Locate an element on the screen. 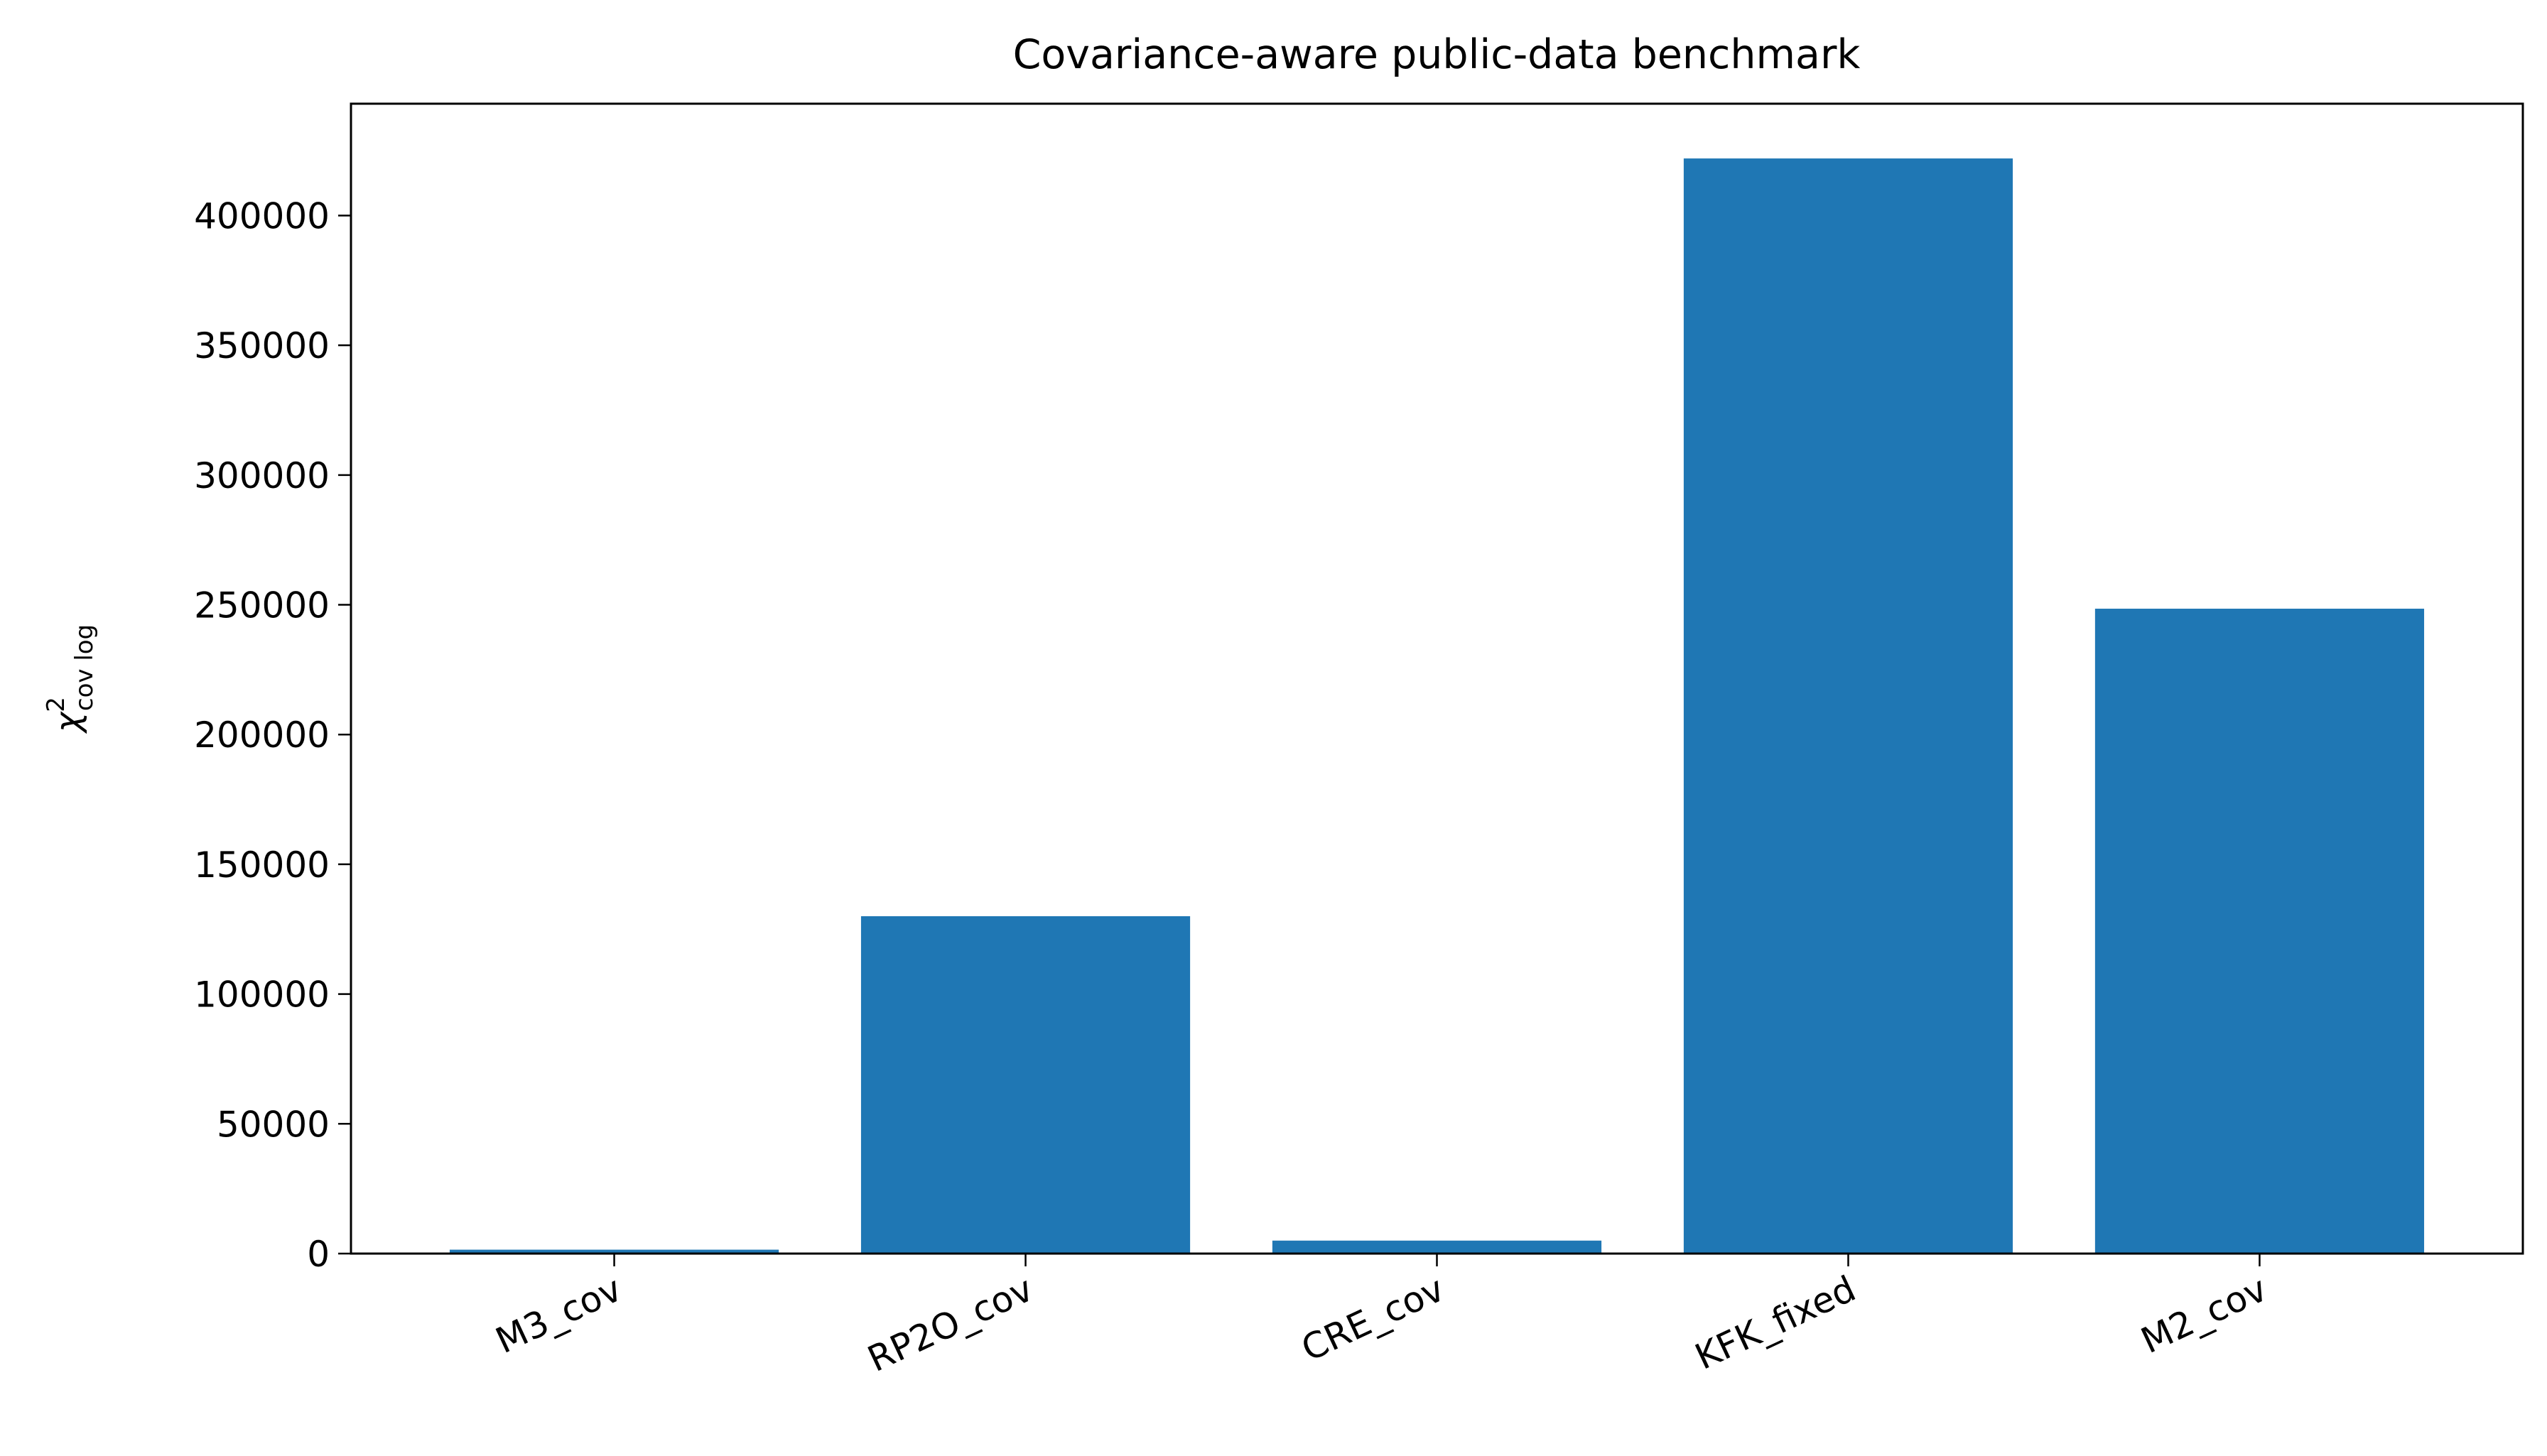 The width and height of the screenshot is (2547, 1456). y-label-sub: cov log is located at coordinates (84, 667).